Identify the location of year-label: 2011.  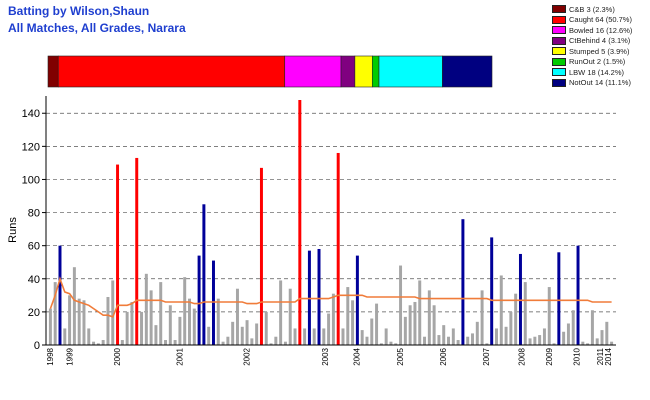
(600, 356).